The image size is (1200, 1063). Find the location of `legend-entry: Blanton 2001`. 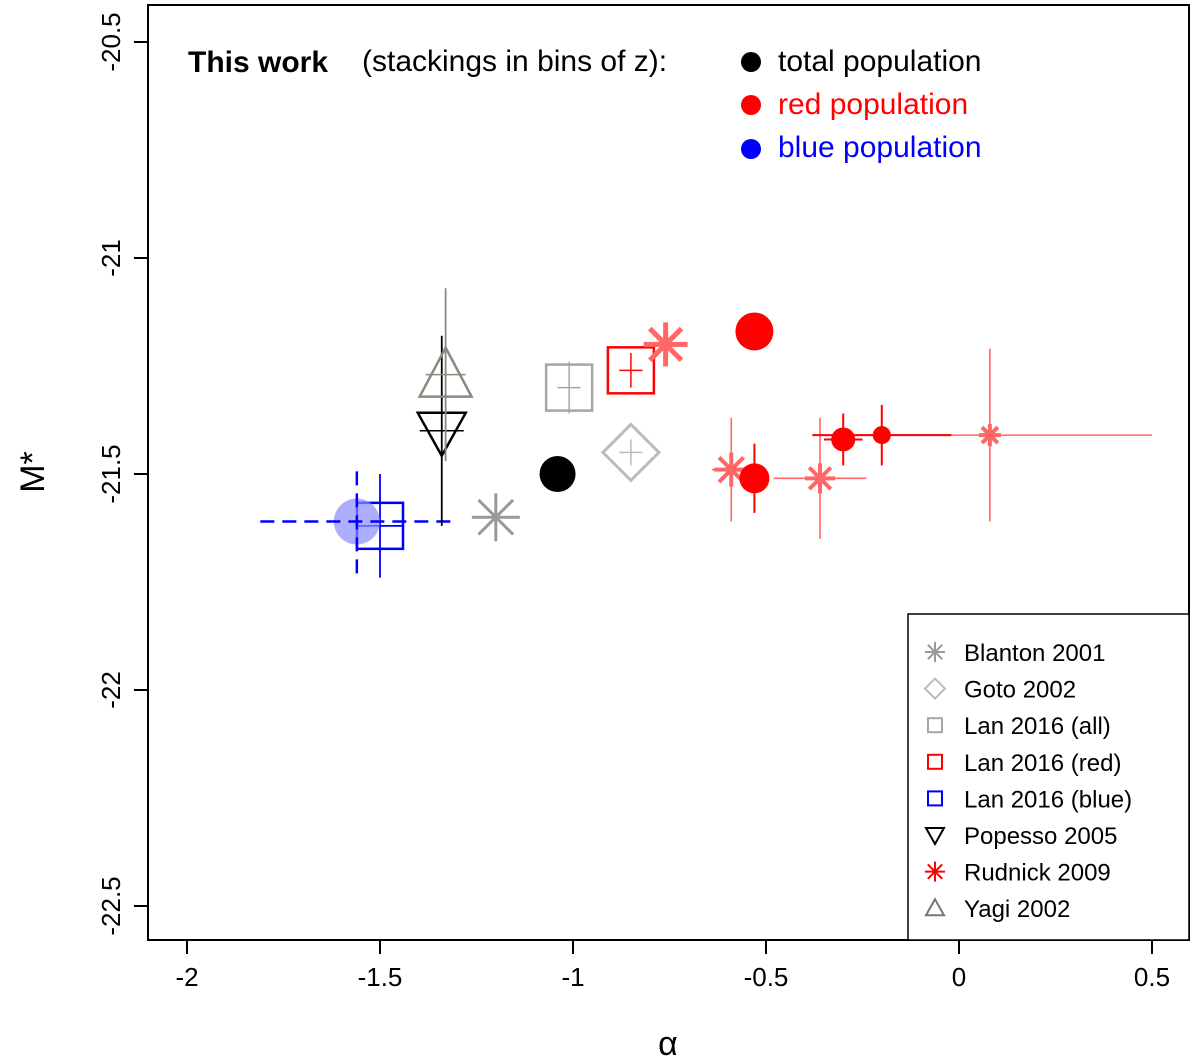

legend-entry: Blanton 2001 is located at coordinates (1015, 653).